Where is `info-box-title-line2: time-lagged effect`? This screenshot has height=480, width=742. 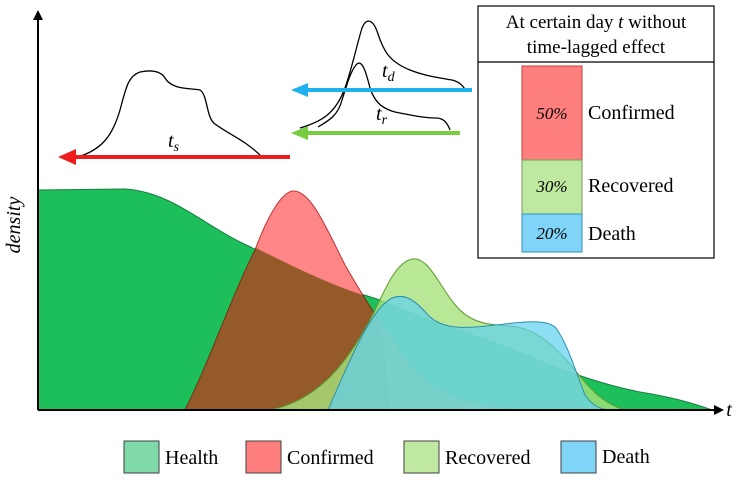
info-box-title-line2: time-lagged effect is located at coordinates (596, 47).